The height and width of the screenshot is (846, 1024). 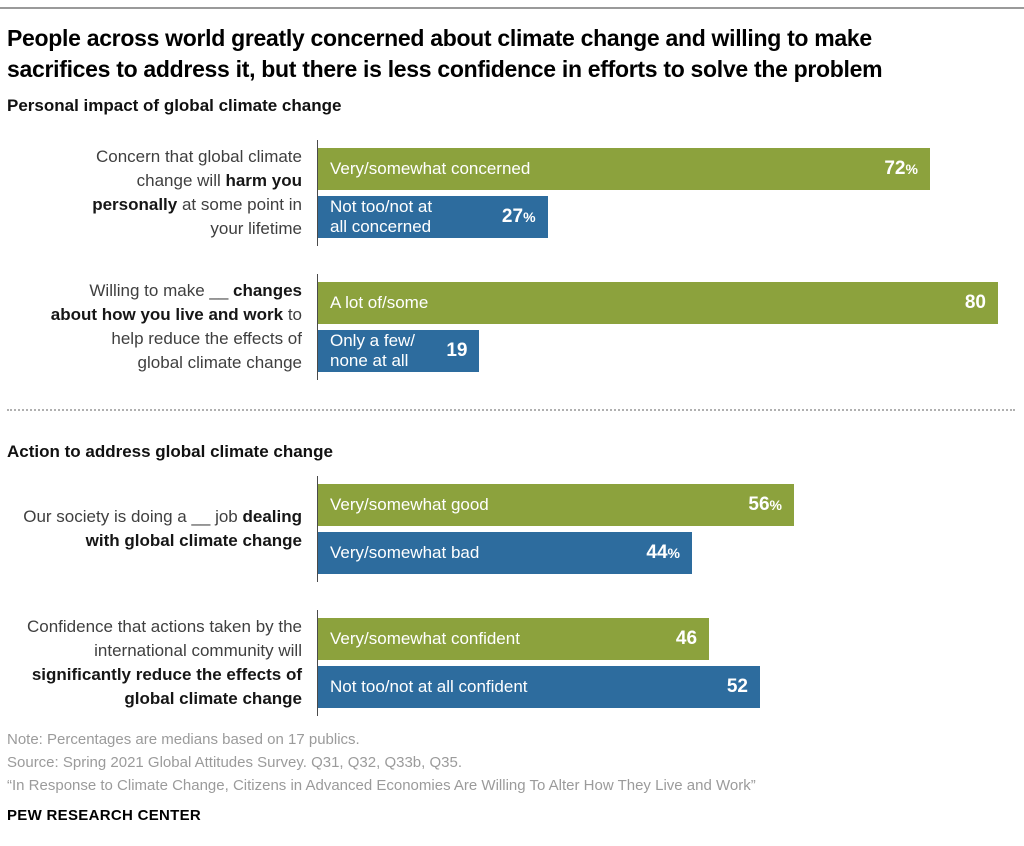 I want to click on question-label-bold-segment: about how you live and work, so click(x=167, y=314).